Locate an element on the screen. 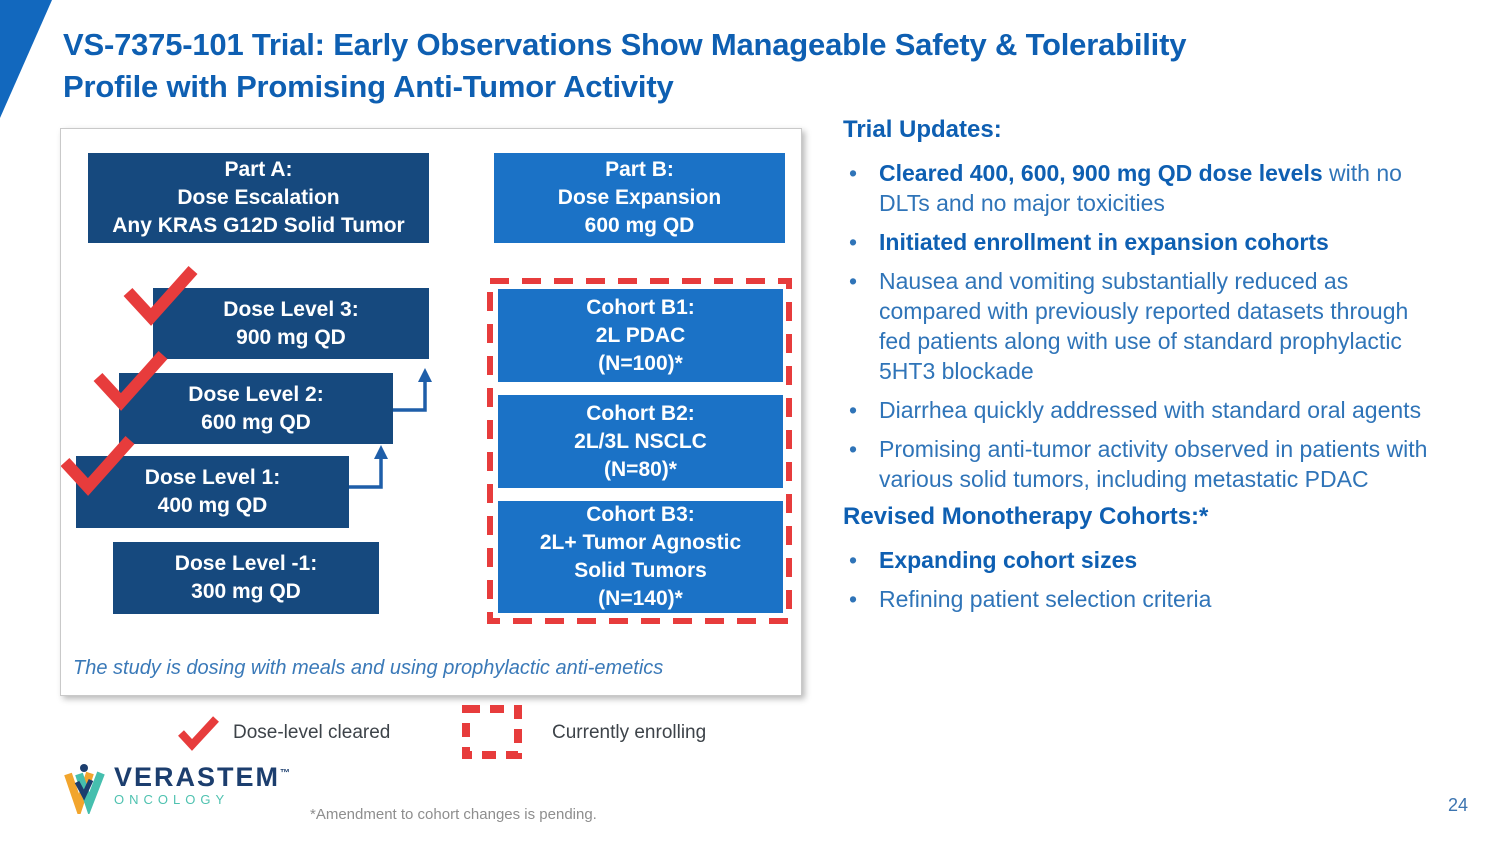  verastem-logo-mark-icon is located at coordinates (84, 789).